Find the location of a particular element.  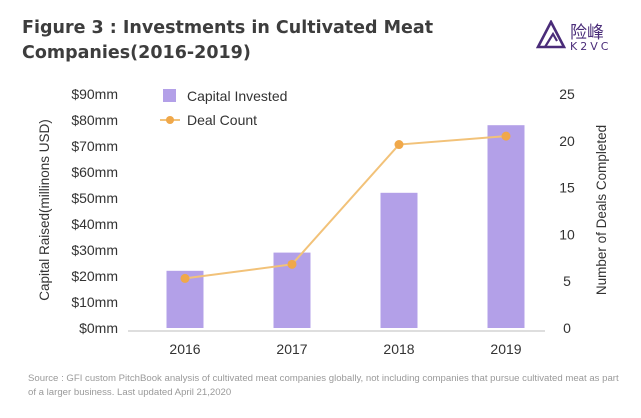

left-tick-label: $40mm is located at coordinates (94, 224).